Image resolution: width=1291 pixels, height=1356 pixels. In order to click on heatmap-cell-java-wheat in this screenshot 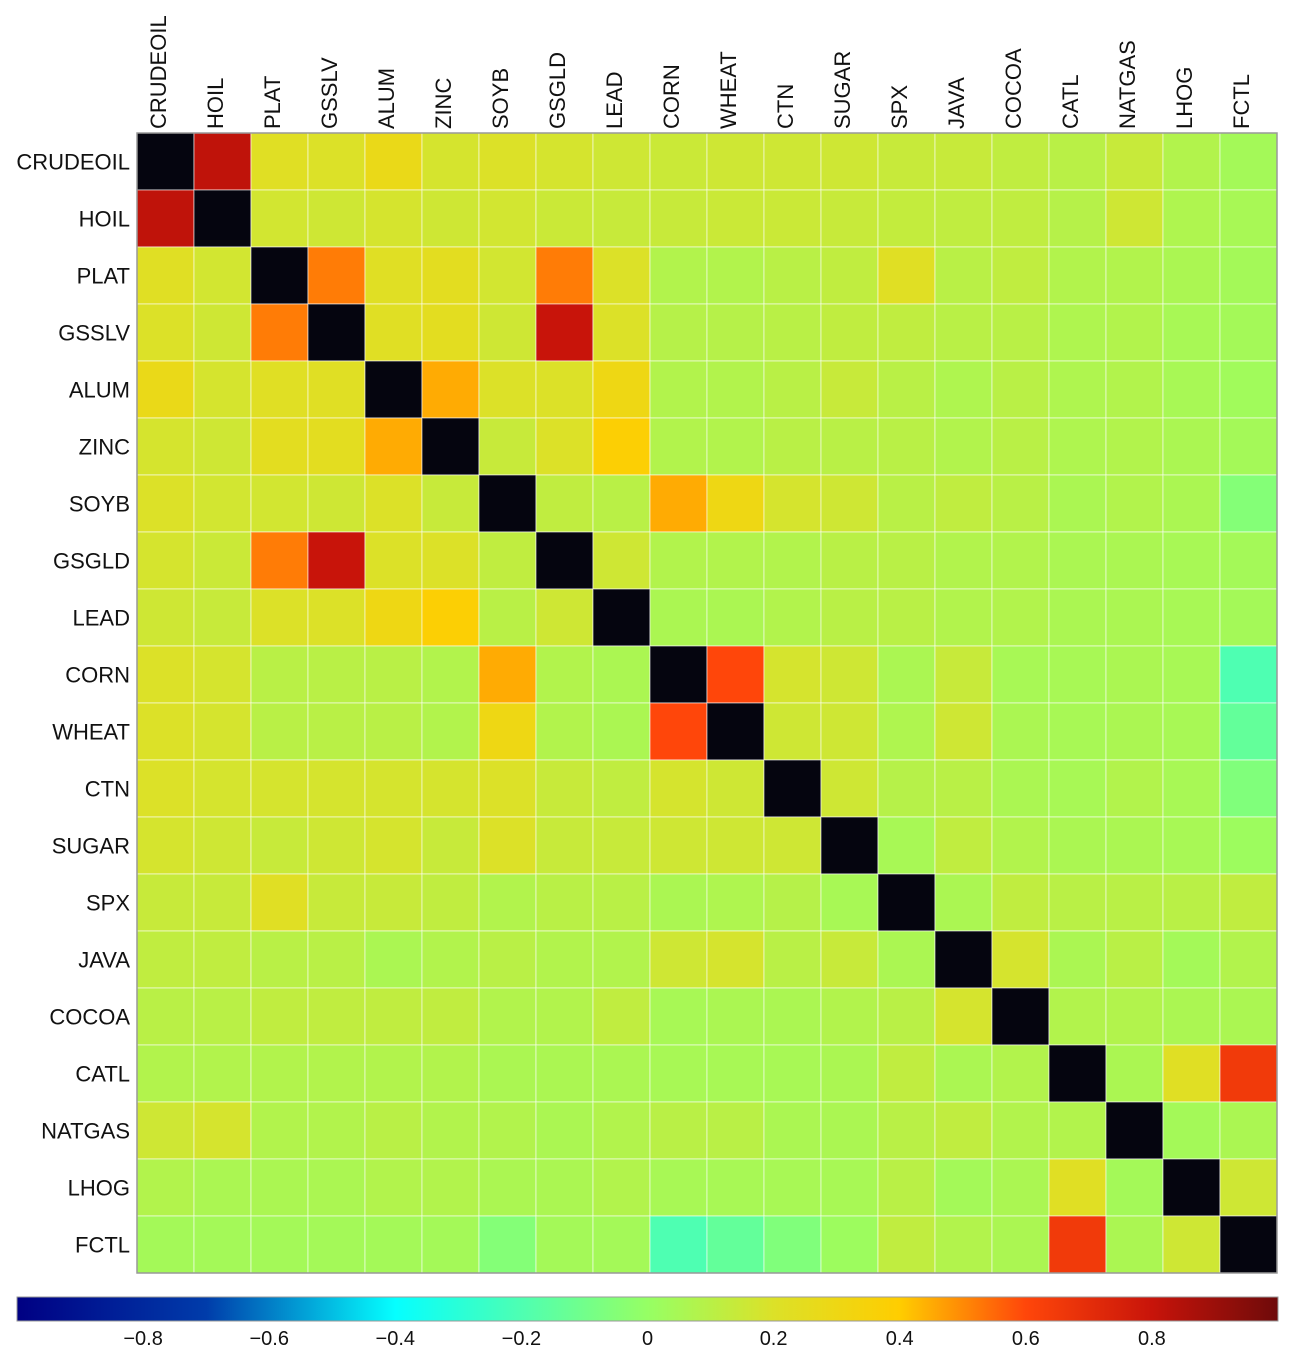, I will do `click(735, 959)`.